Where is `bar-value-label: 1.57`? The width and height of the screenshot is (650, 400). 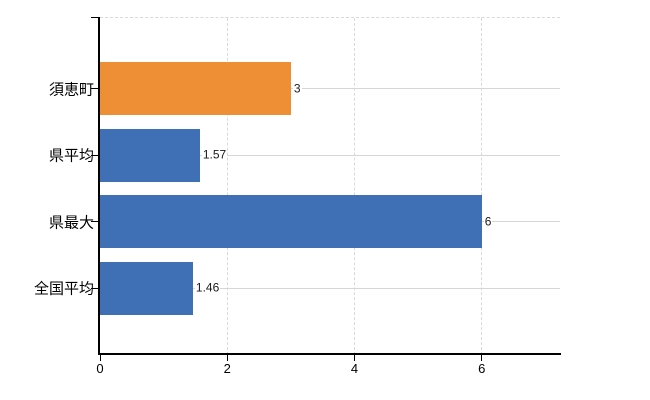
bar-value-label: 1.57 is located at coordinates (214, 154).